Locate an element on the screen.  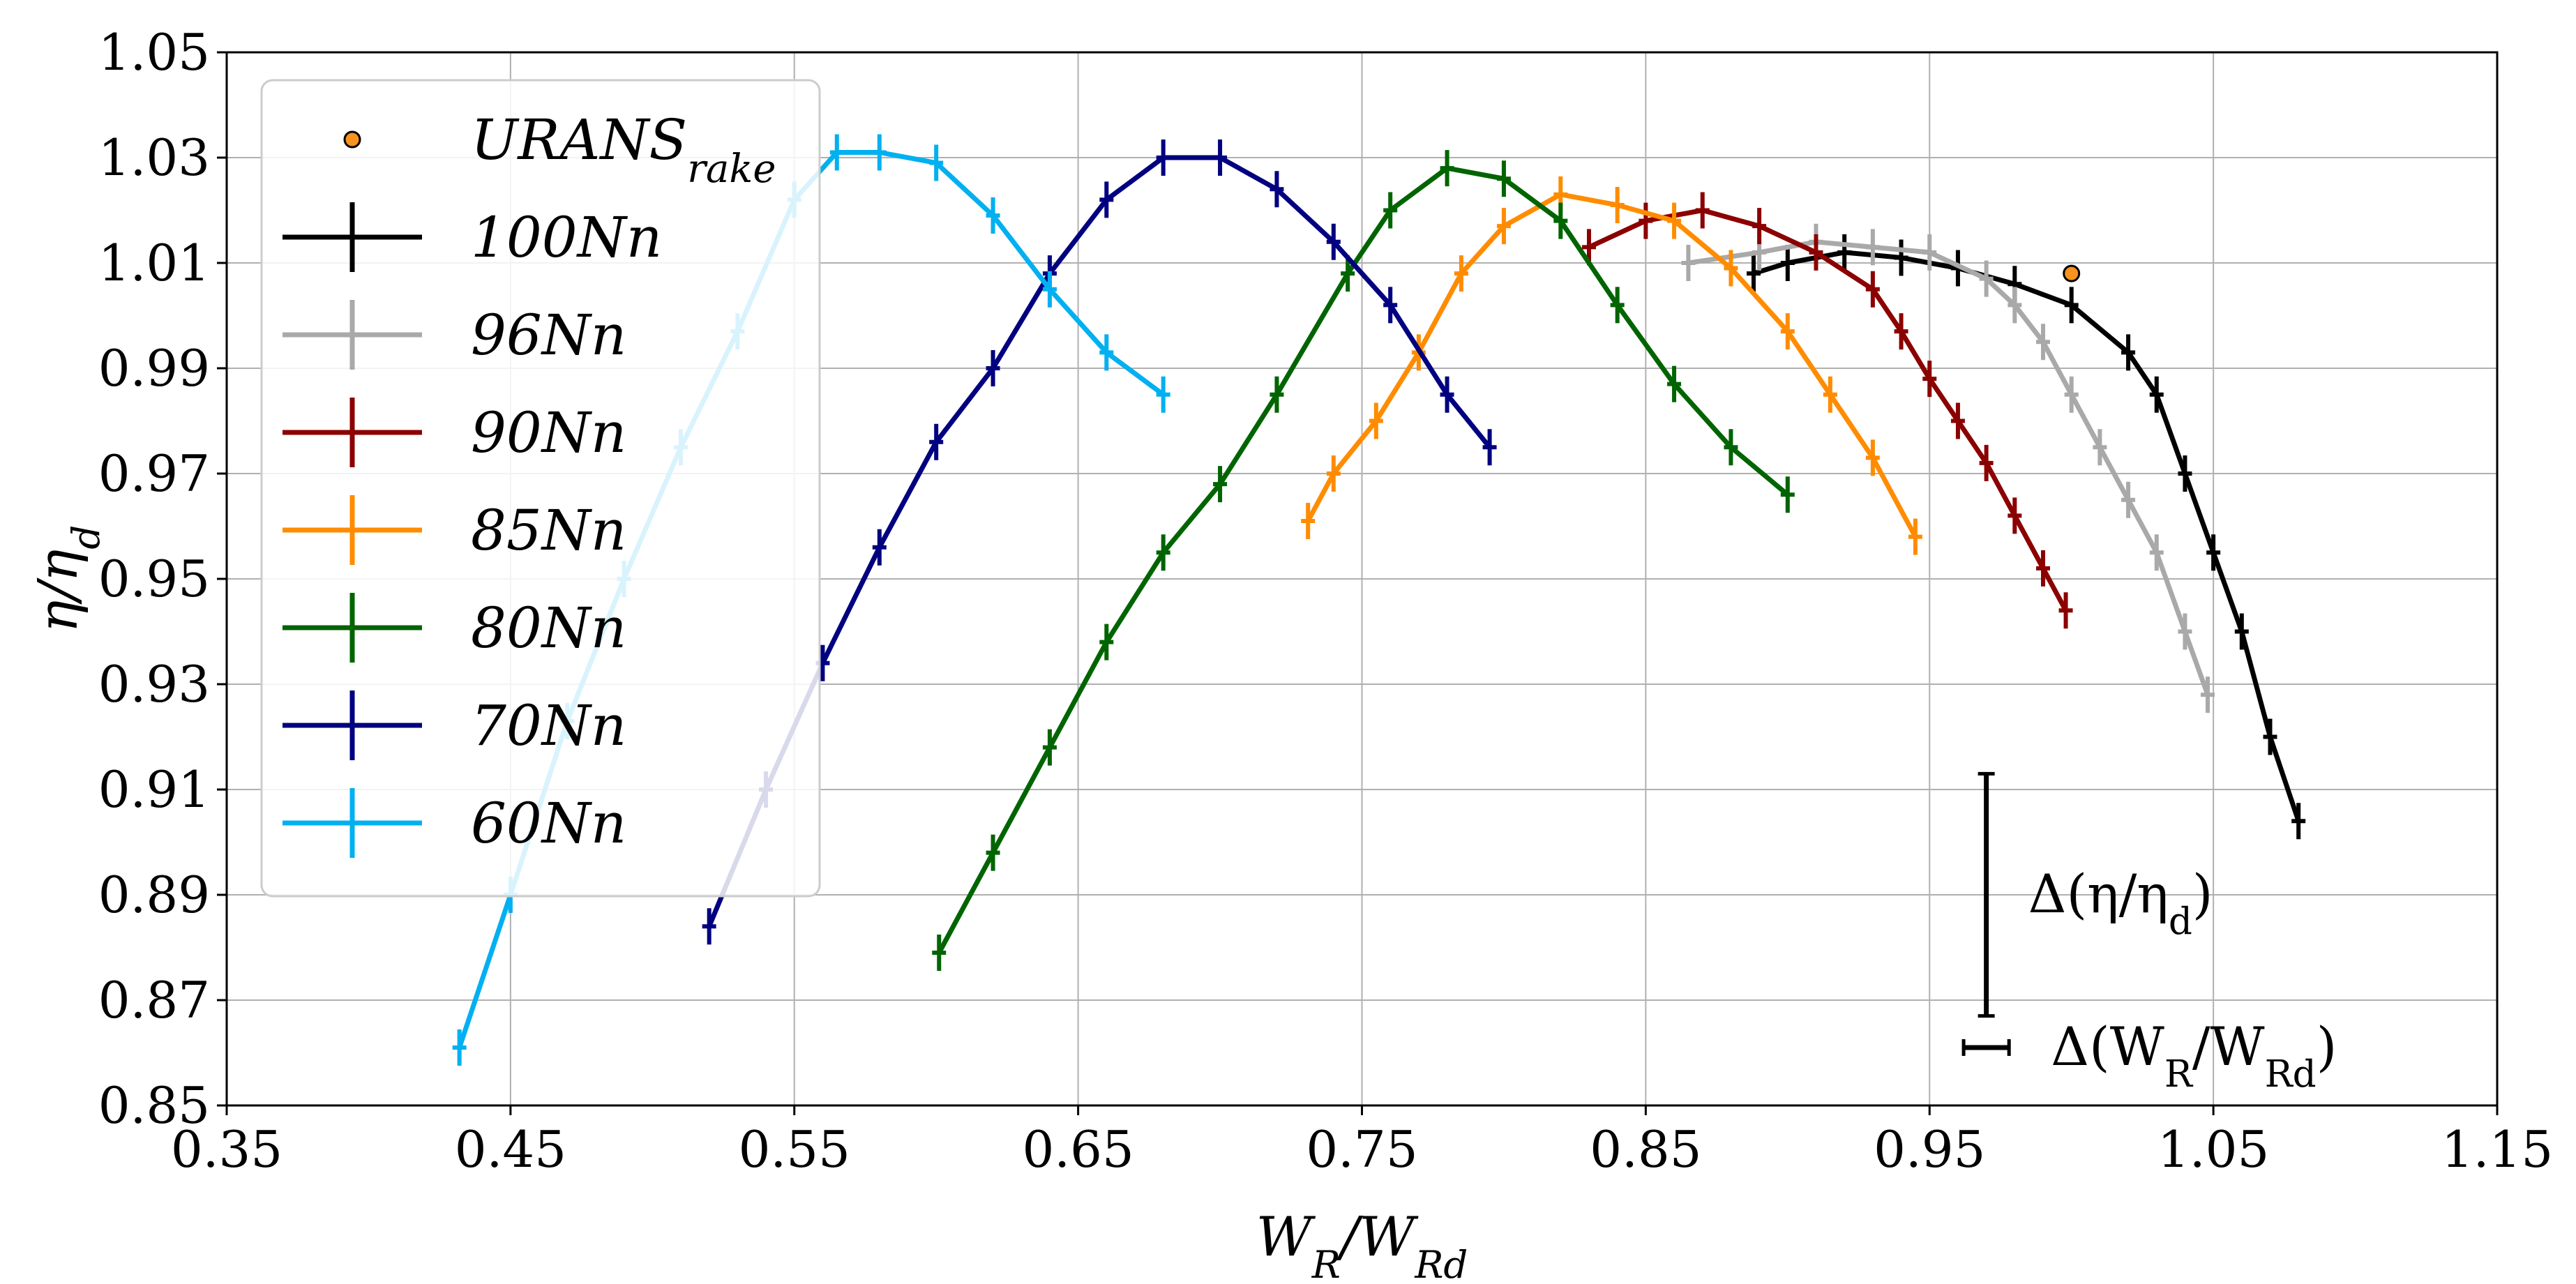
series-100Nn is located at coordinates (2026, 537).